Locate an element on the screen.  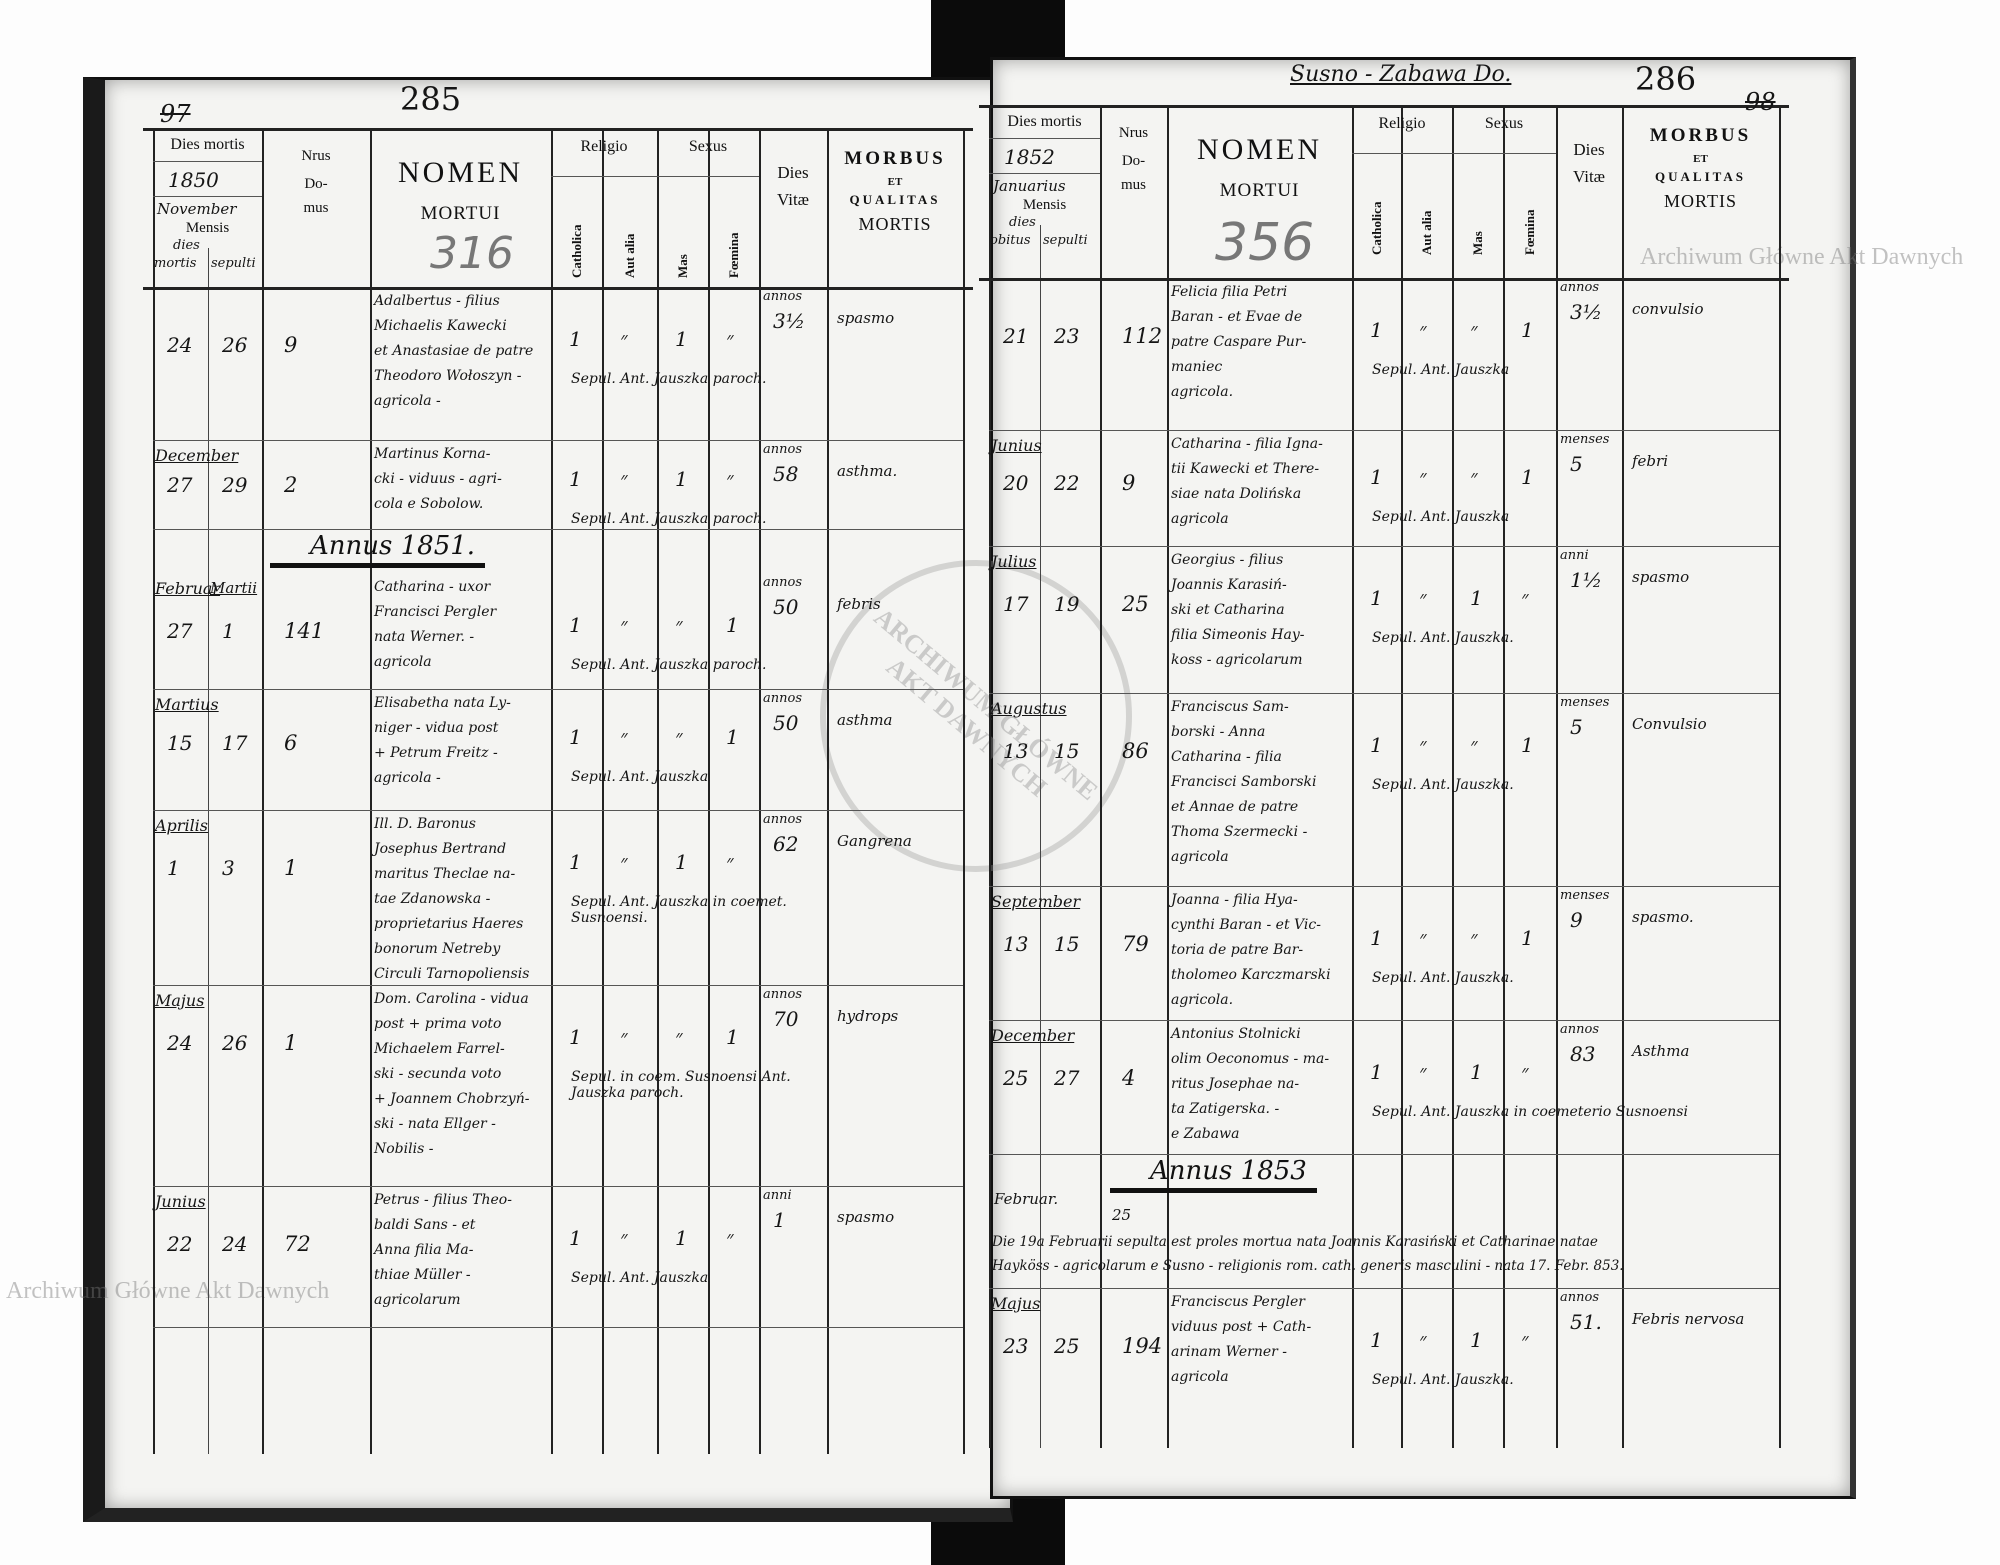
name-line: proprietarius Haeres is located at coordinates (449, 924).